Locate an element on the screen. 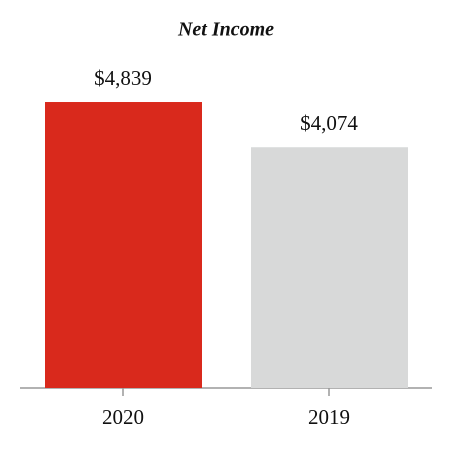  value-label: $4,839 is located at coordinates (123, 78).